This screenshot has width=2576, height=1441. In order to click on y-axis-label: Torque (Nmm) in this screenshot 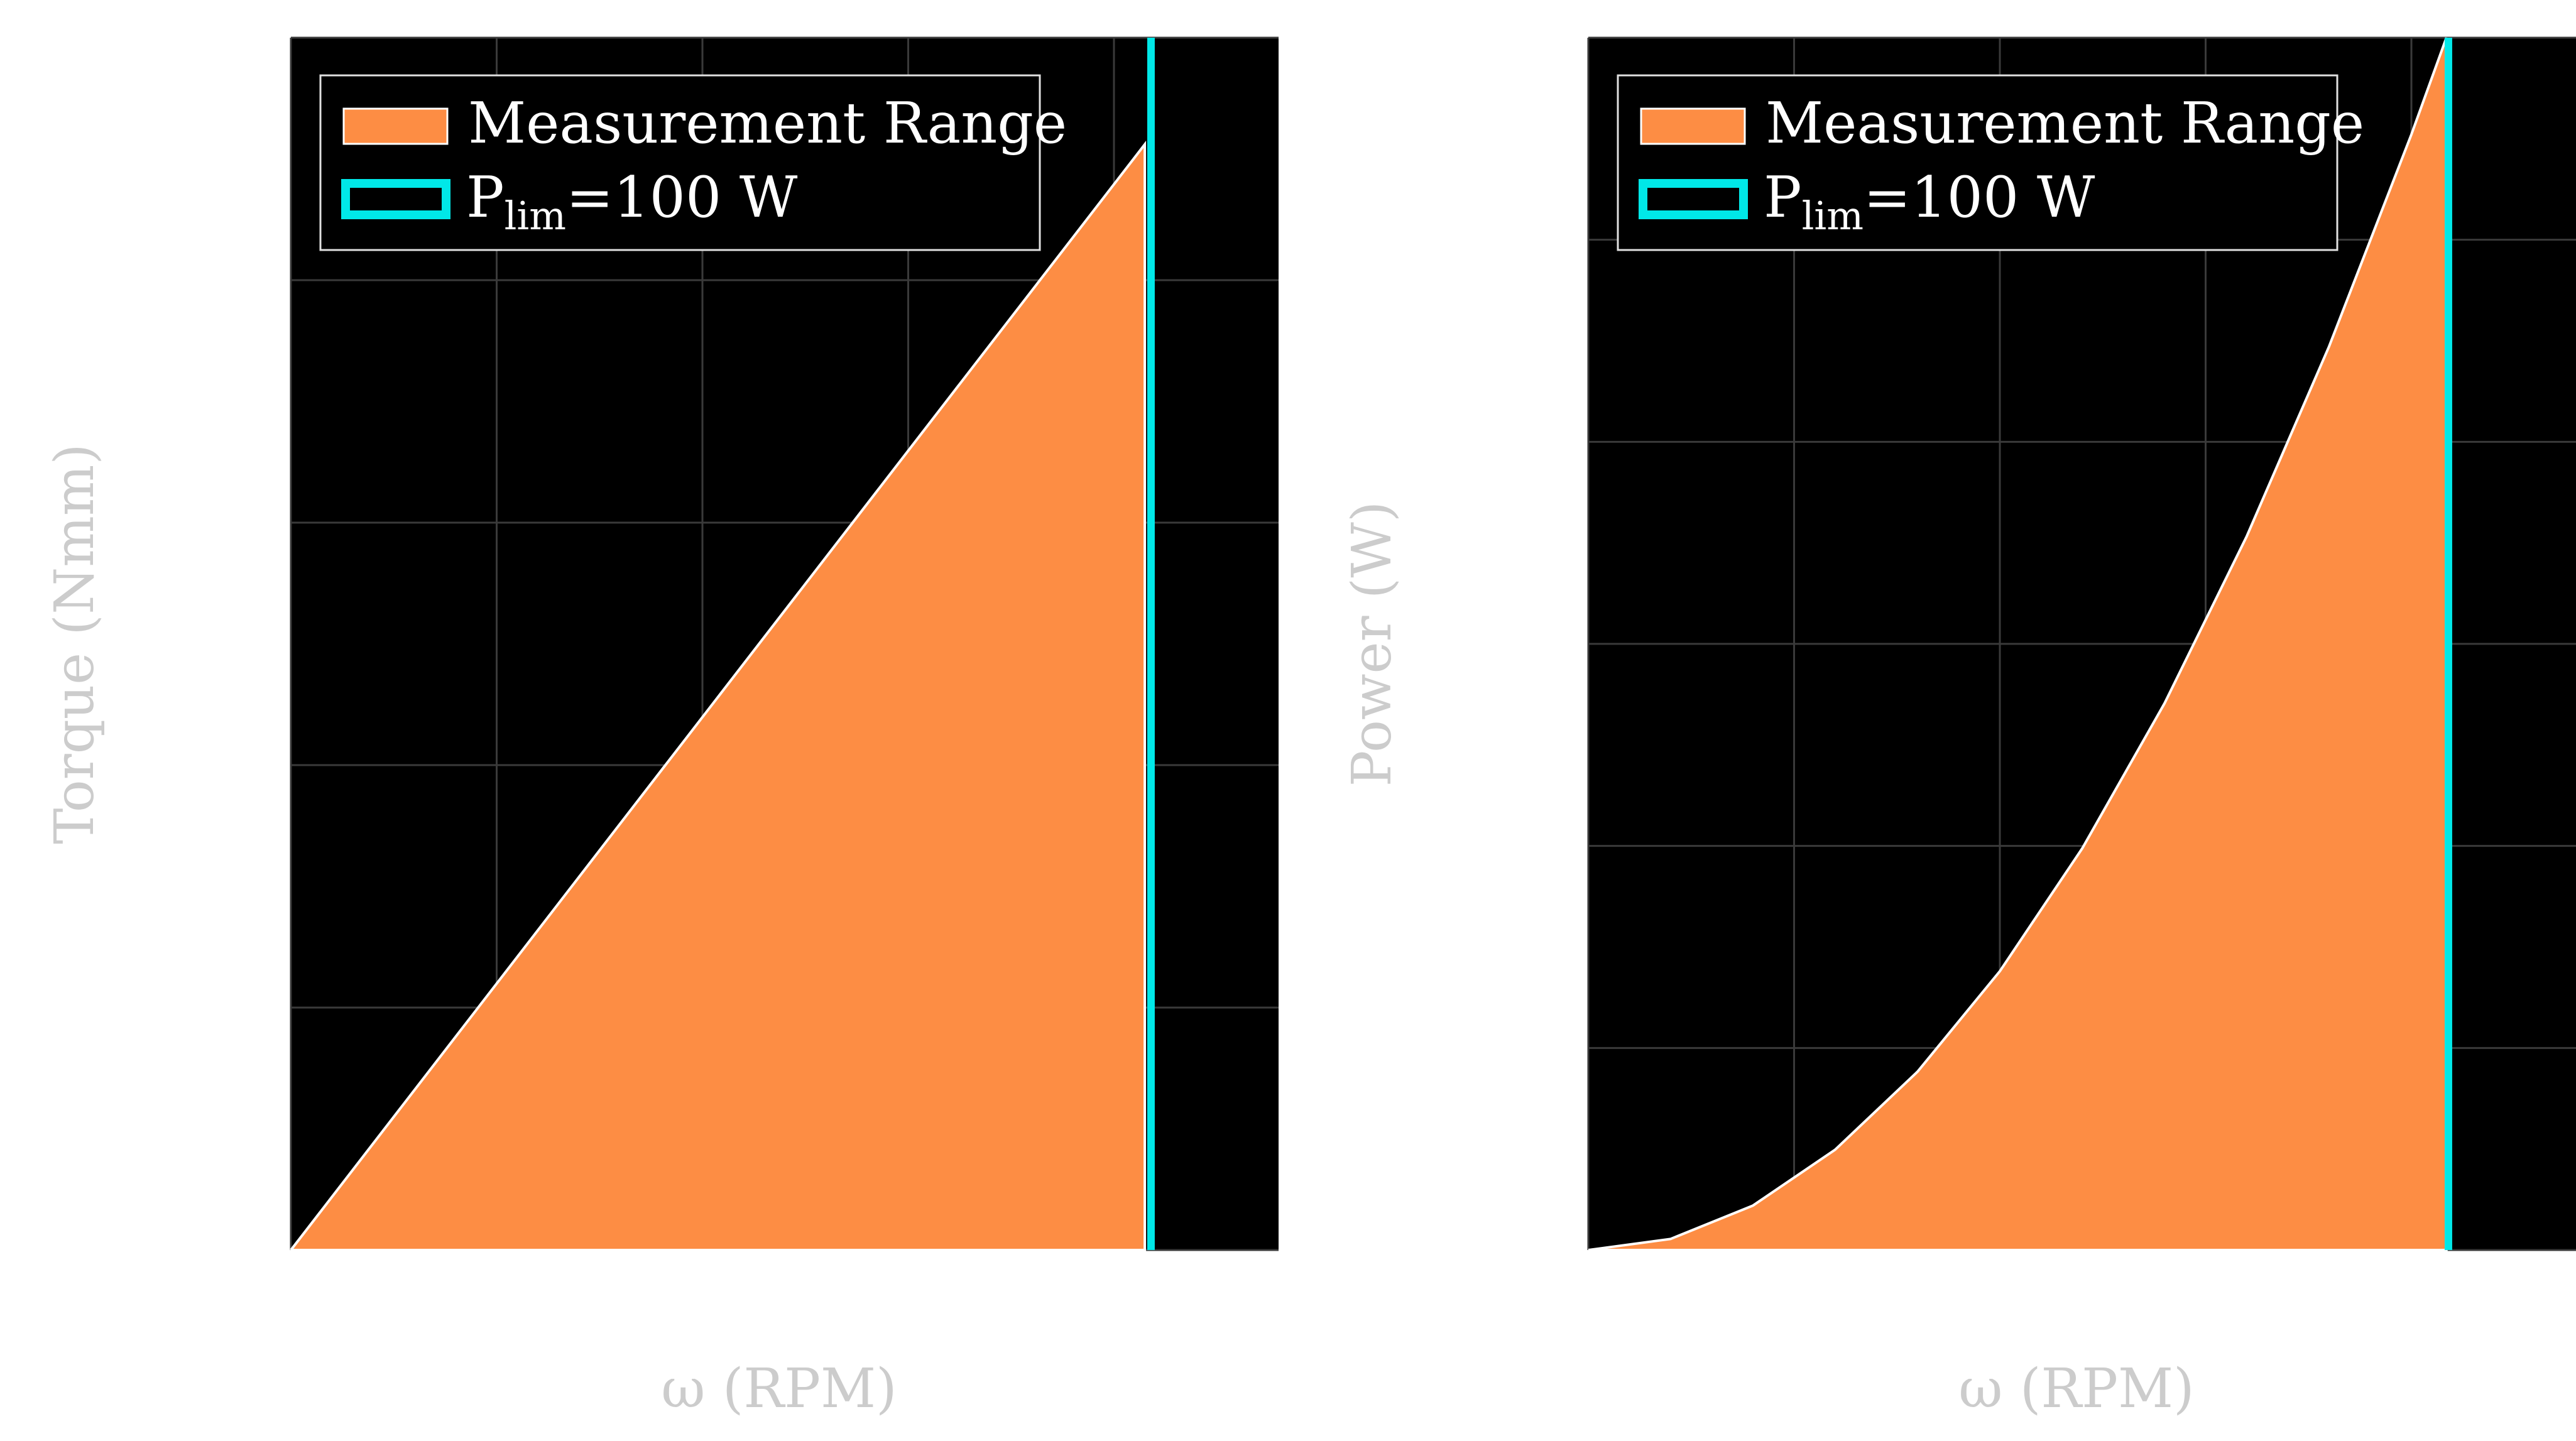, I will do `click(74, 643)`.